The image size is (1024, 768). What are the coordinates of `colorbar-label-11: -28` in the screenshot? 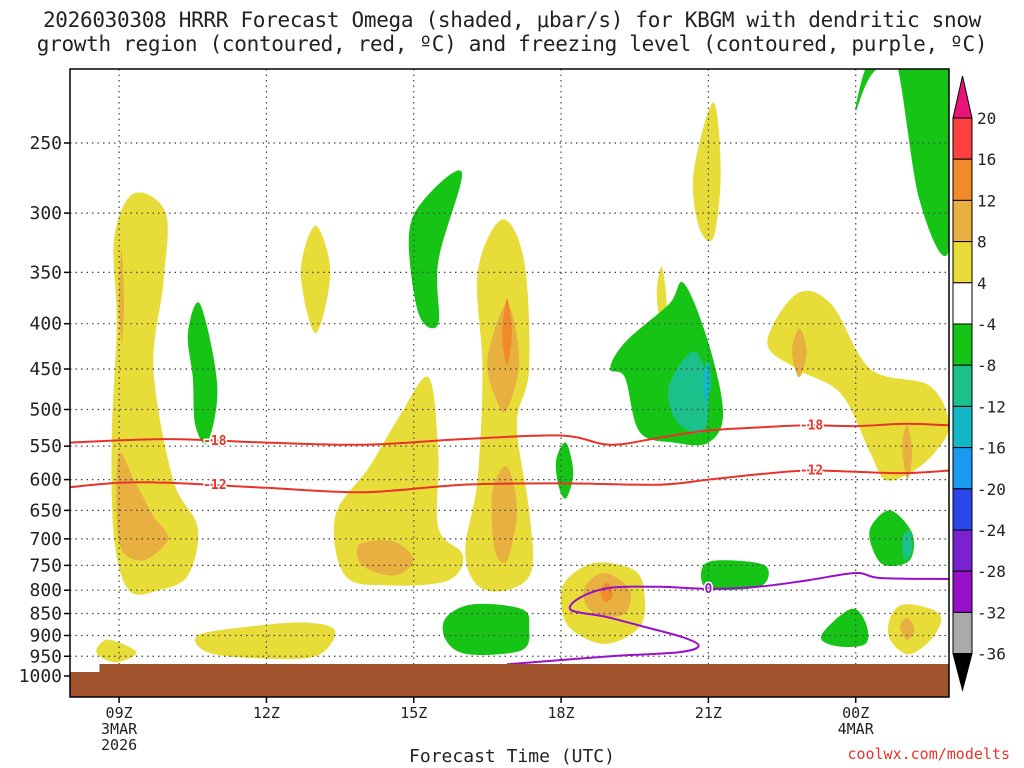 It's located at (991, 571).